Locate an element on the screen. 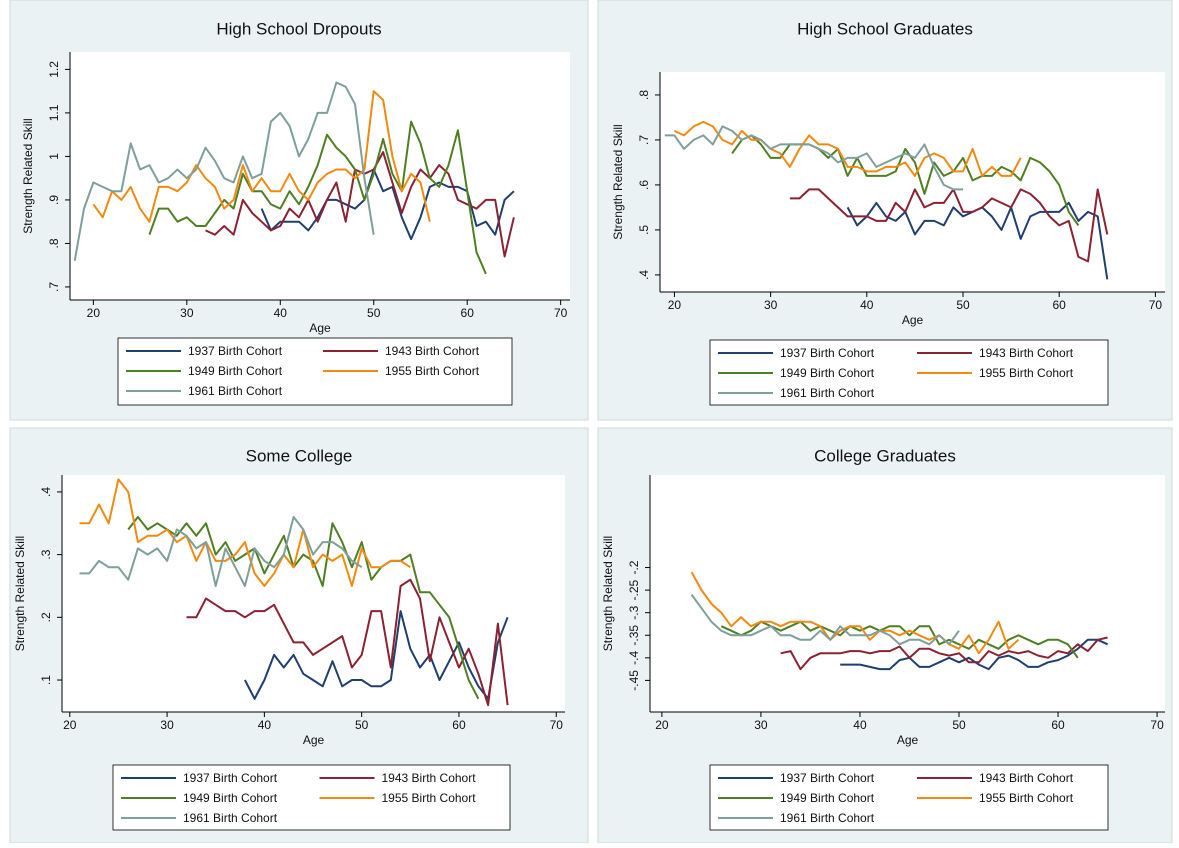 The width and height of the screenshot is (1179, 848). y-tick-label: -.3 is located at coordinates (634, 612).